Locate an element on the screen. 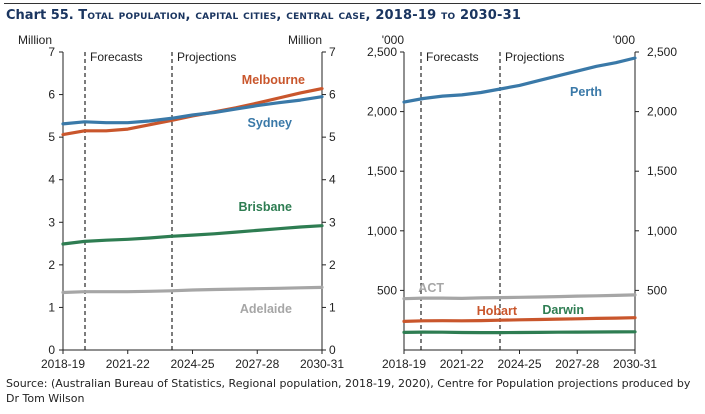  right-y-tick-label-right: 1,000 is located at coordinates (662, 231).